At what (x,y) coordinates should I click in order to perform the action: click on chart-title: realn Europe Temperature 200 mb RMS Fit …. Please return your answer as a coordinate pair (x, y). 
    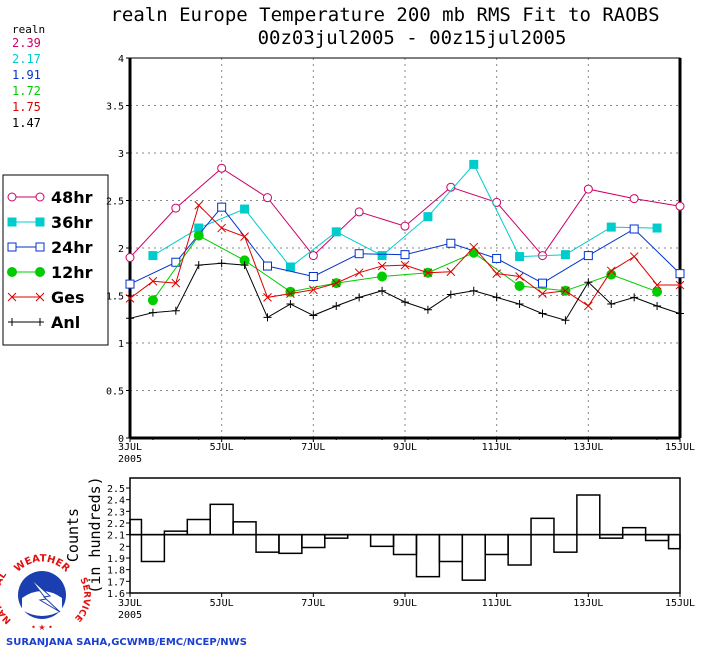
    Looking at the image, I should click on (384, 15).